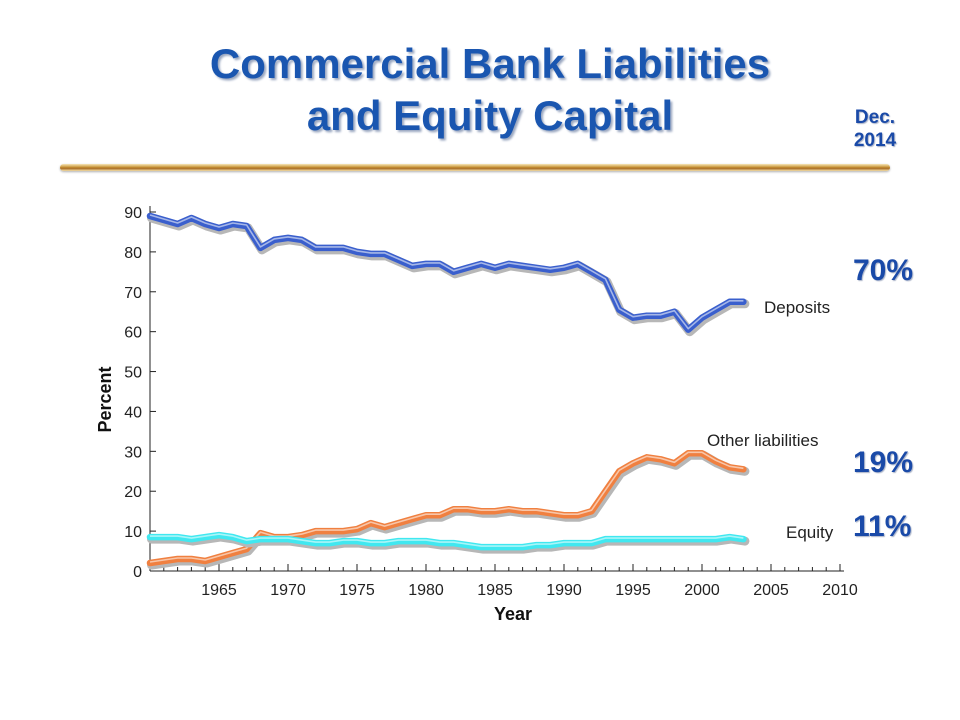 The height and width of the screenshot is (720, 960). Describe the element at coordinates (702, 590) in the screenshot. I see `x-tick-label: 2000` at that location.